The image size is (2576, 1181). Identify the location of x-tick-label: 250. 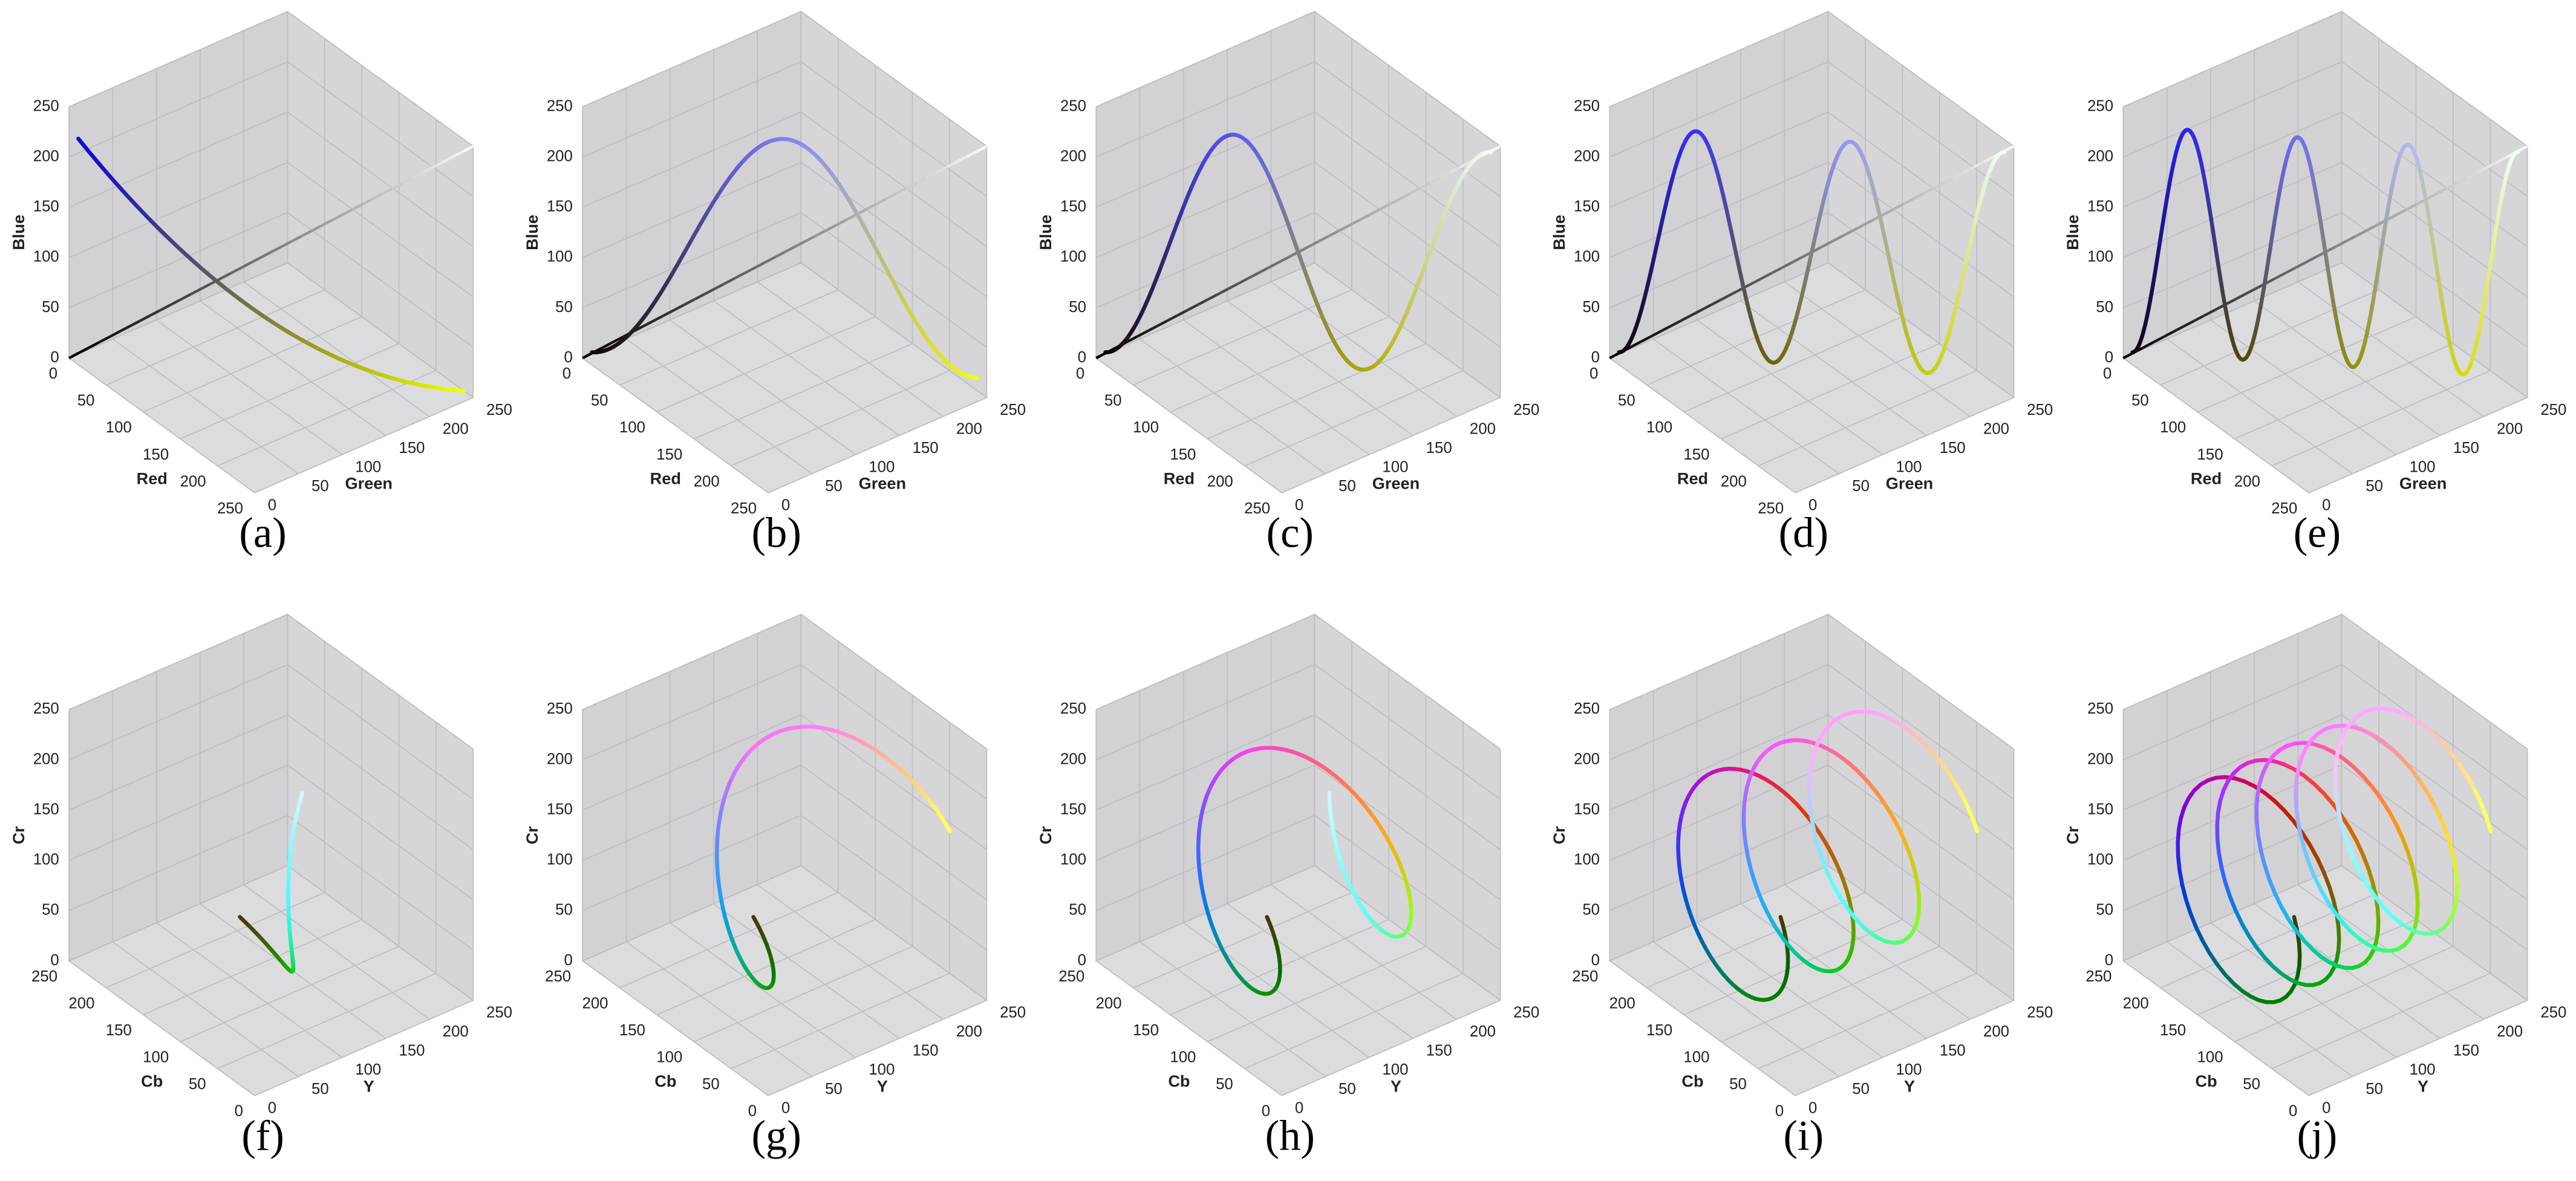
(2098, 976).